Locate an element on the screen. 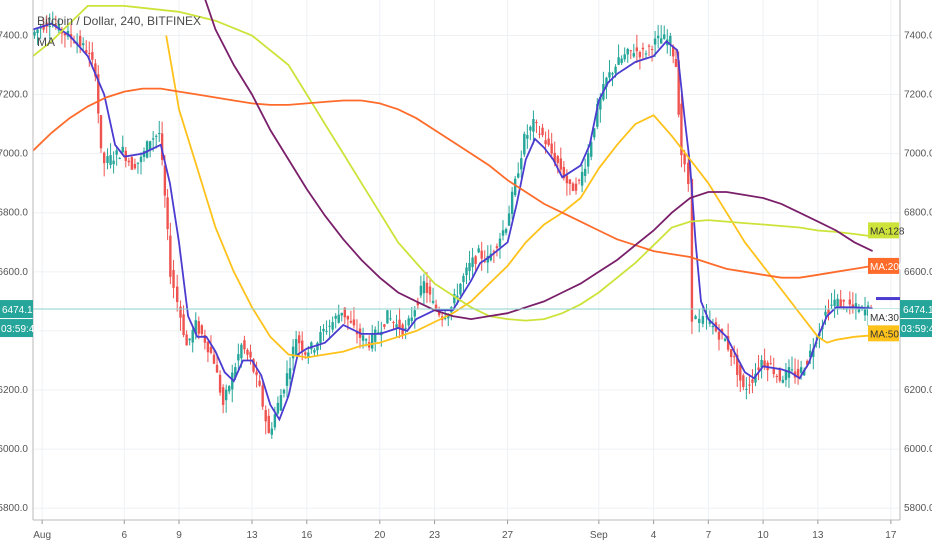 This screenshot has width=932, height=550. y-tick-label-left: 5800.0 is located at coordinates (14, 508).